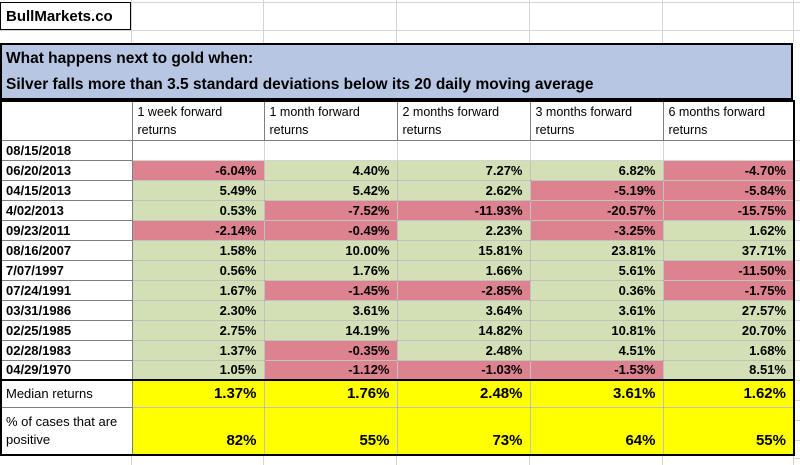 The image size is (800, 465). What do you see at coordinates (728, 370) in the screenshot?
I see `return-cell: 8.51%` at bounding box center [728, 370].